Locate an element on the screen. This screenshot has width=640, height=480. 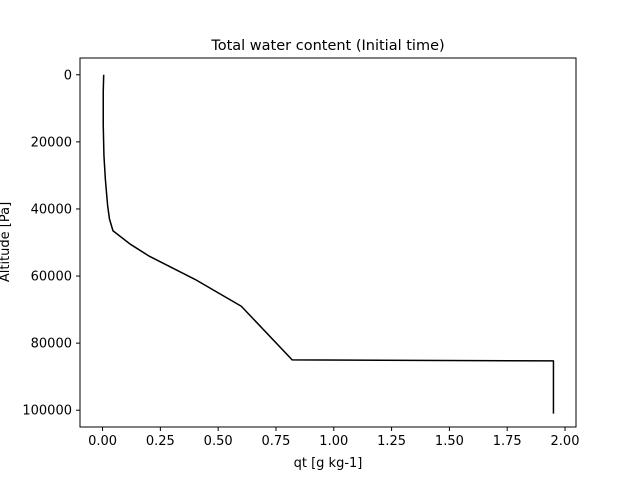
x-tick-label: 1.25 is located at coordinates (391, 441).